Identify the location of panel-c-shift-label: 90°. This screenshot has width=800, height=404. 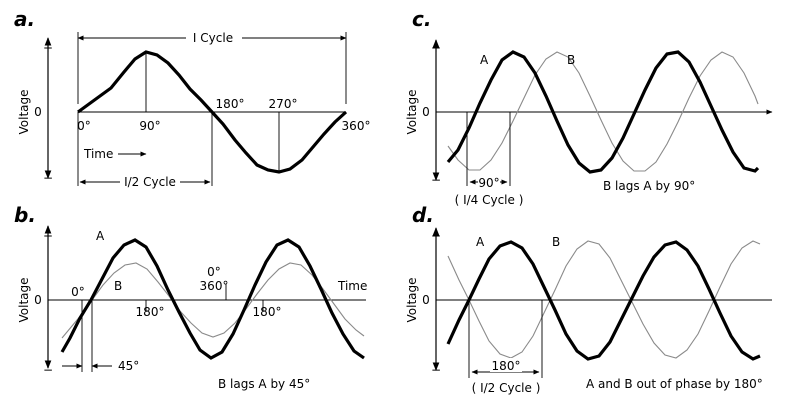
(488, 183).